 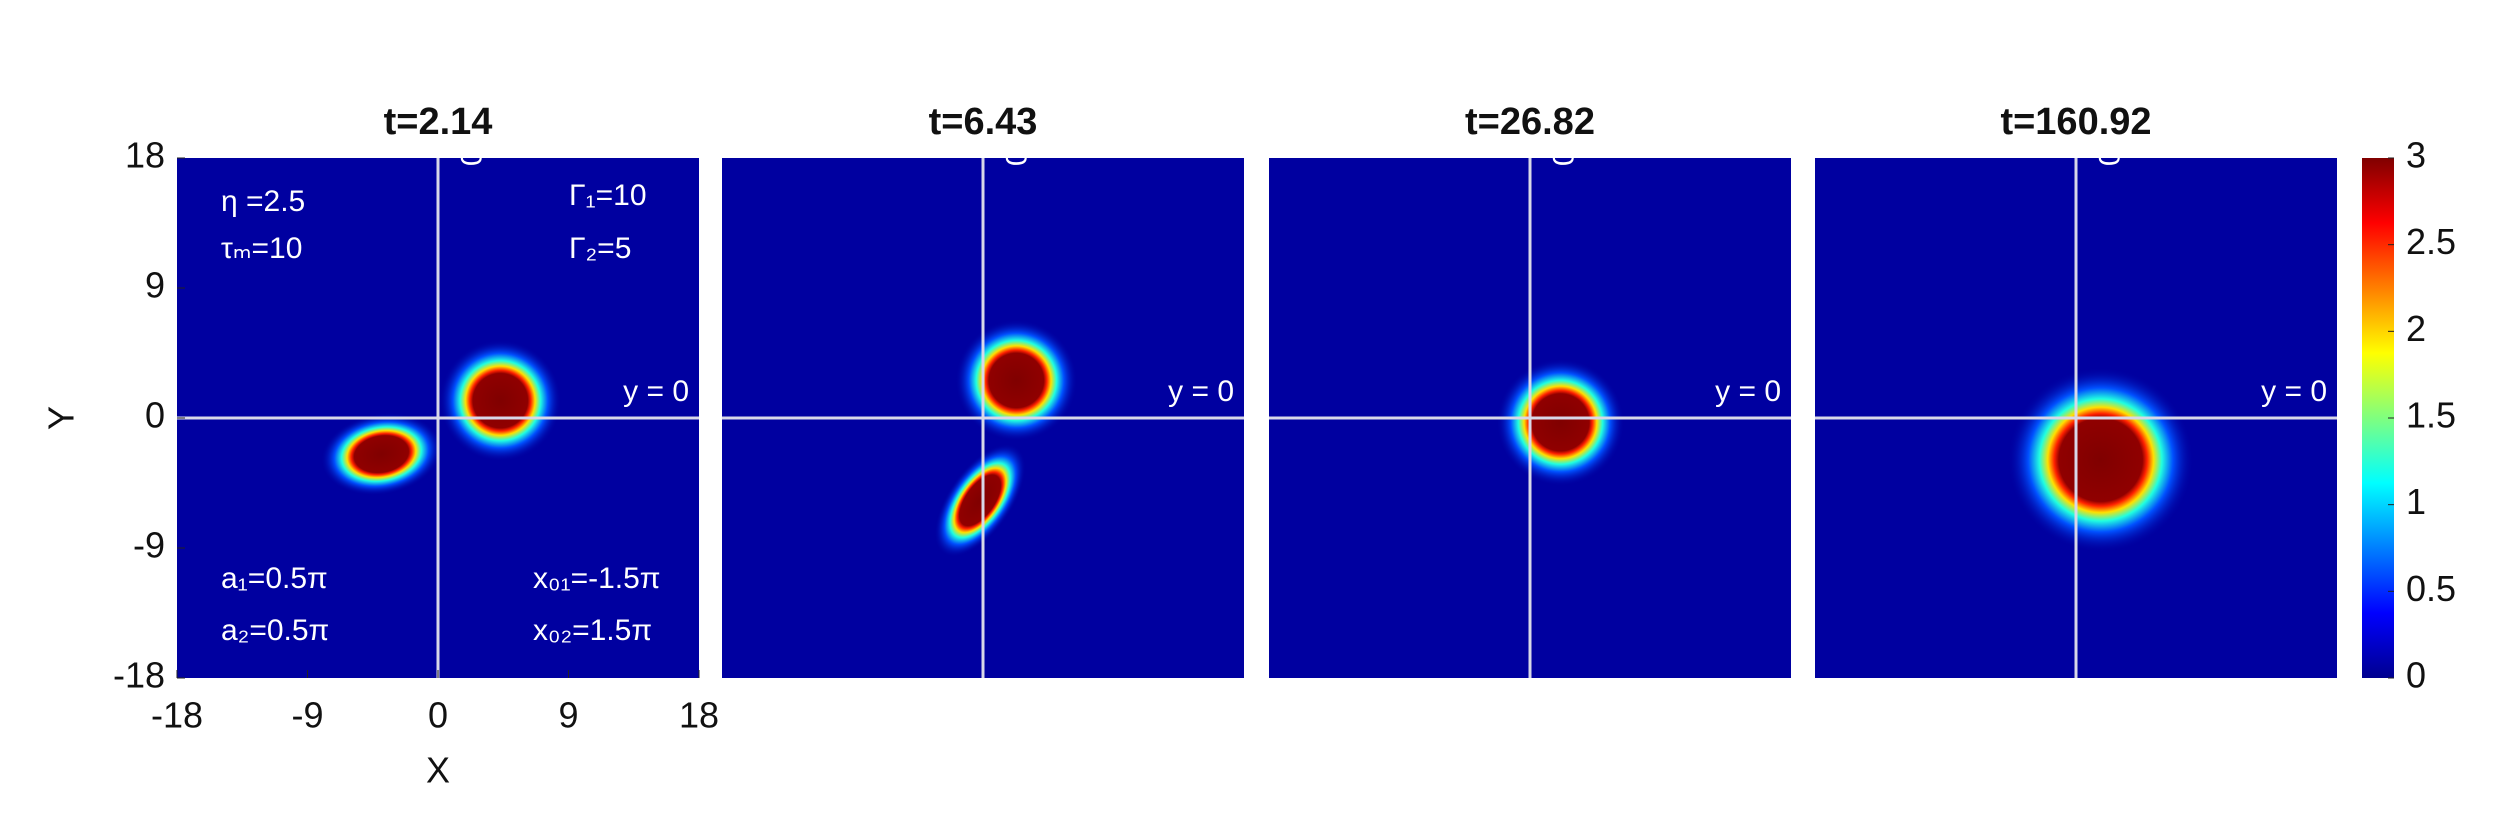 What do you see at coordinates (2416, 328) in the screenshot?
I see `colorbar-tick-label: 2` at bounding box center [2416, 328].